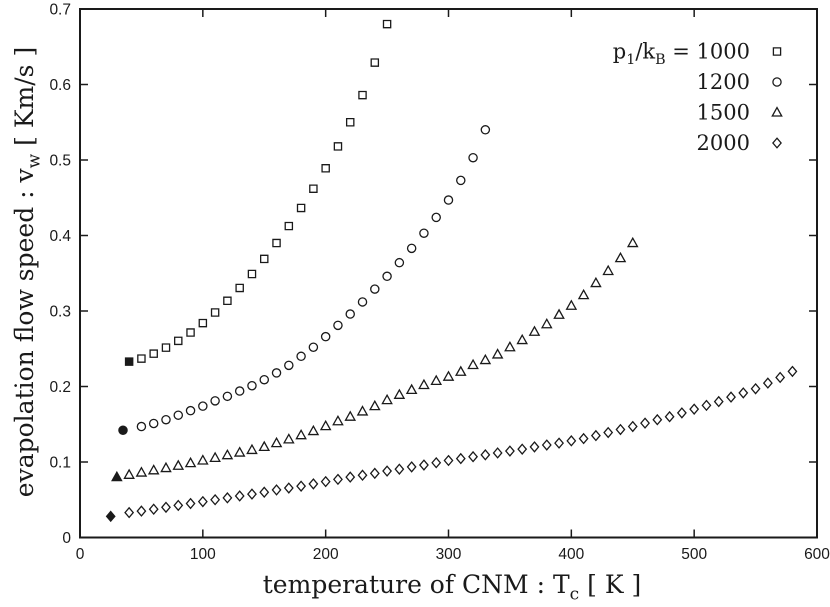 The width and height of the screenshot is (830, 607). Describe the element at coordinates (60, 85) in the screenshot. I see `y-tick-label: 0.6` at that location.